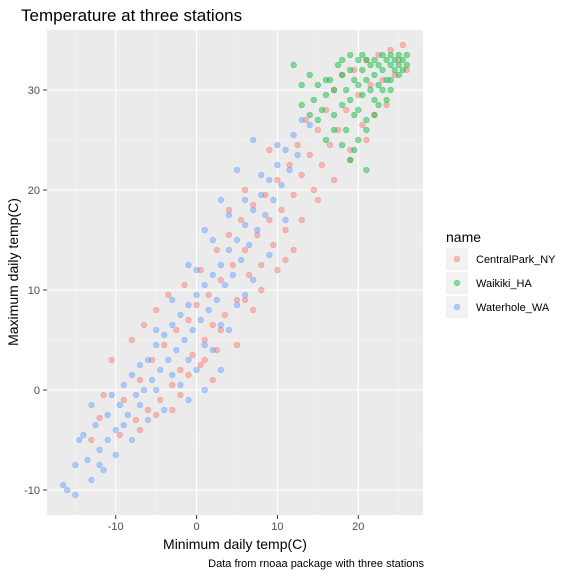 Image resolution: width=576 pixels, height=576 pixels. What do you see at coordinates (516, 260) in the screenshot?
I see `legend-label: CentralPark_NY` at bounding box center [516, 260].